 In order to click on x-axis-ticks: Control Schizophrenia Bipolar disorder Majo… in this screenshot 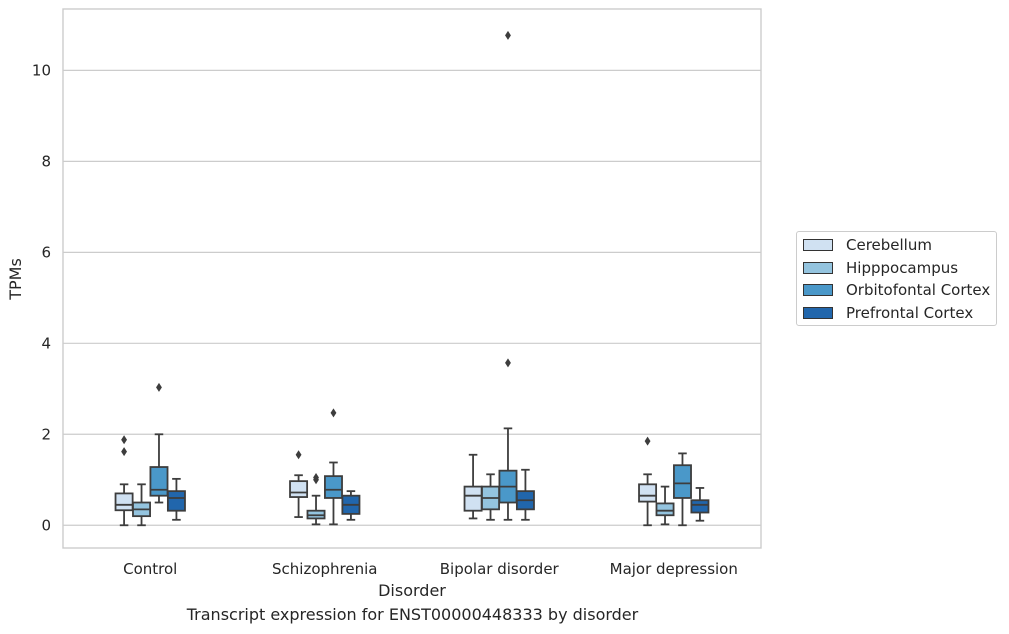, I will do `click(430, 569)`.